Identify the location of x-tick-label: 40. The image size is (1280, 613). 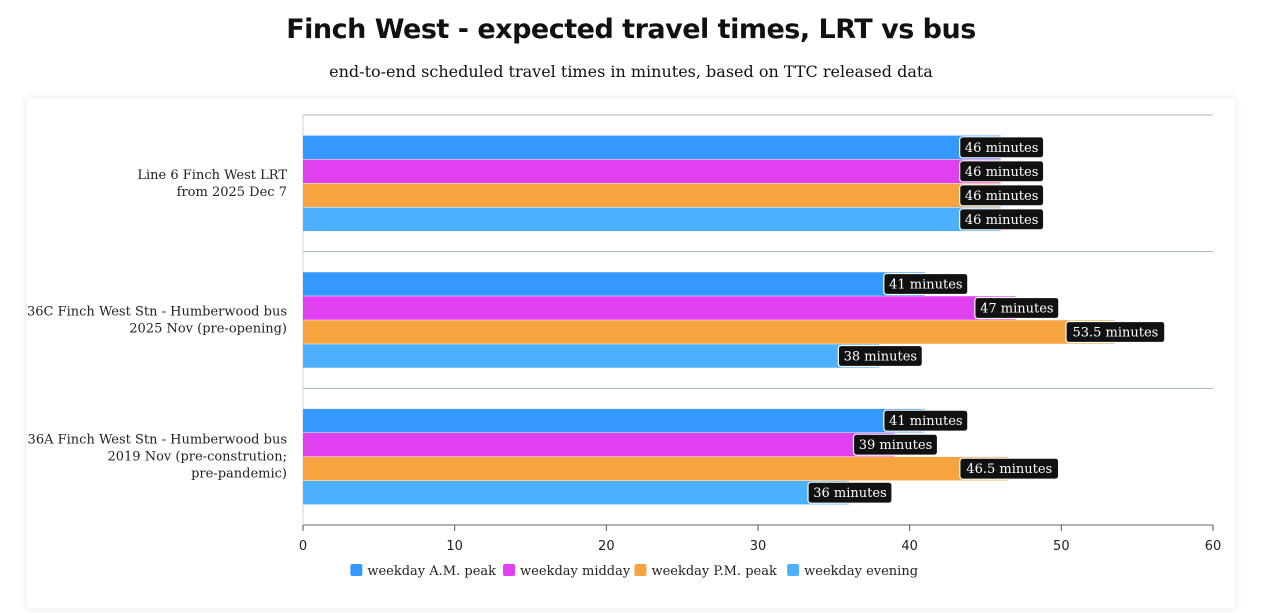
(909, 546).